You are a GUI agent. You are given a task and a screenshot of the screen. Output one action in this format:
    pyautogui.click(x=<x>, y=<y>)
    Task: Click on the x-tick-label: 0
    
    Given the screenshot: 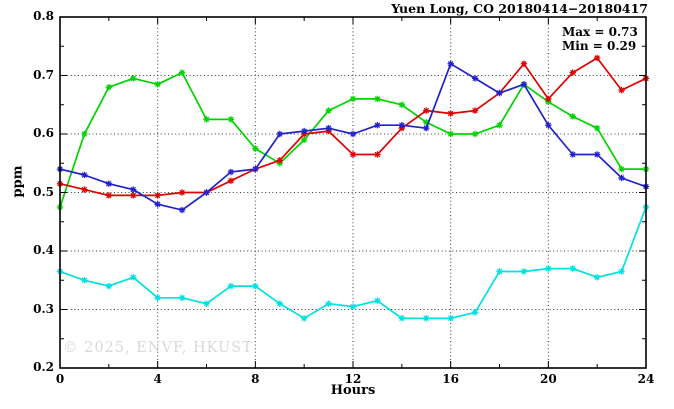 What is the action you would take?
    pyautogui.click(x=60, y=379)
    